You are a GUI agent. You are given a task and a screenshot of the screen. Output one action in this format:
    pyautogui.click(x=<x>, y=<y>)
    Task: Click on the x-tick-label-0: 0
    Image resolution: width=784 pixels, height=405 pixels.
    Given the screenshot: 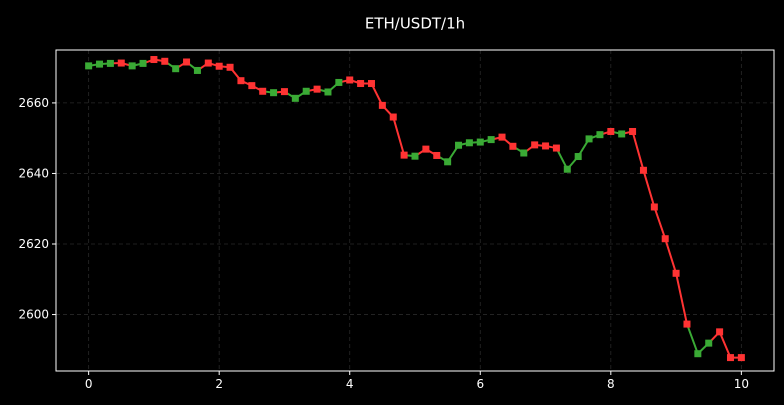 What is the action you would take?
    pyautogui.click(x=89, y=384)
    